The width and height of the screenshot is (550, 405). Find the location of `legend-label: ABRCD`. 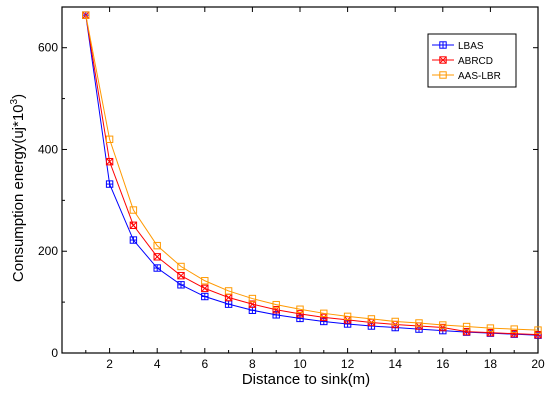

legend-label: ABRCD is located at coordinates (475, 61).